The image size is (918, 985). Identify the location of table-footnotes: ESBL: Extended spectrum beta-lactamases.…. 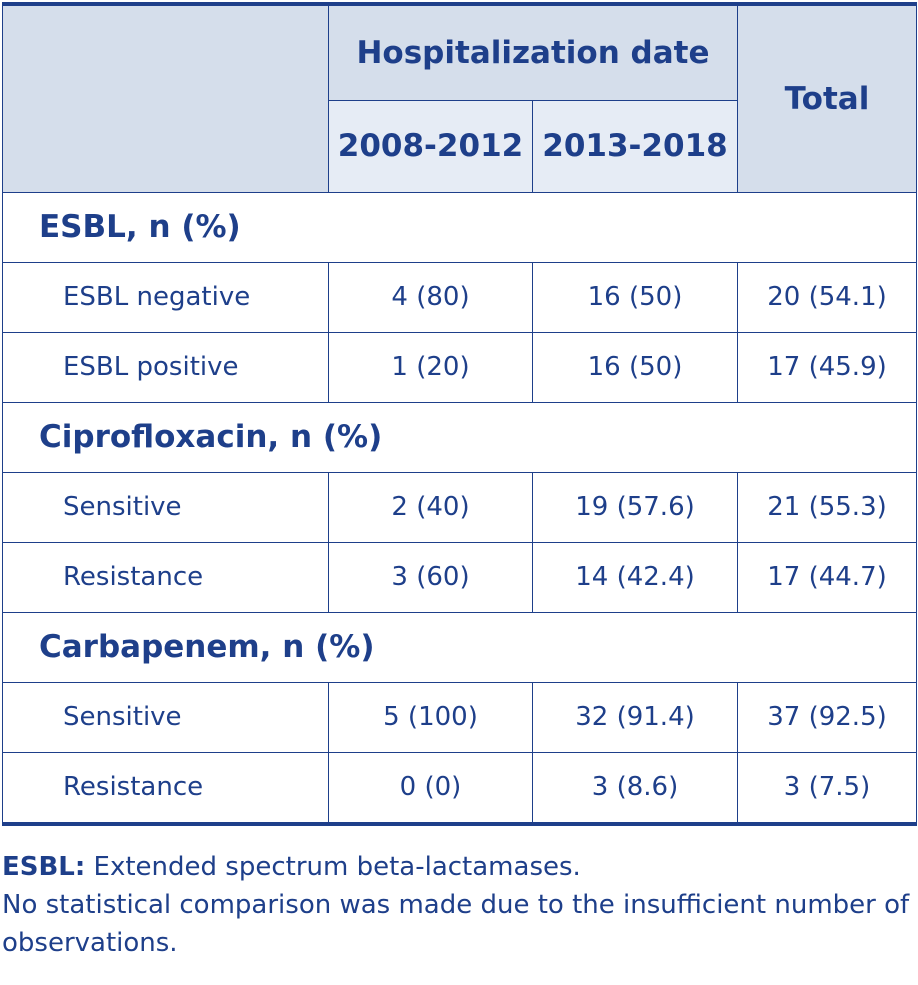
(459, 905).